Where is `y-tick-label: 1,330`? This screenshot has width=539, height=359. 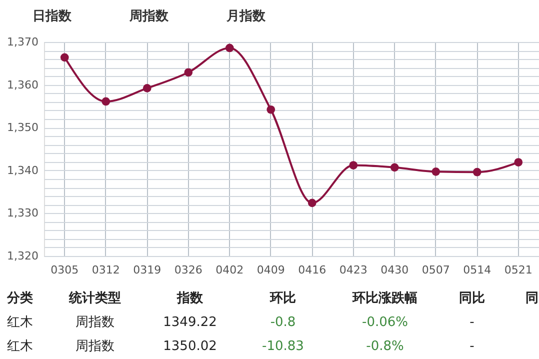
y-tick-label: 1,330 is located at coordinates (22, 213).